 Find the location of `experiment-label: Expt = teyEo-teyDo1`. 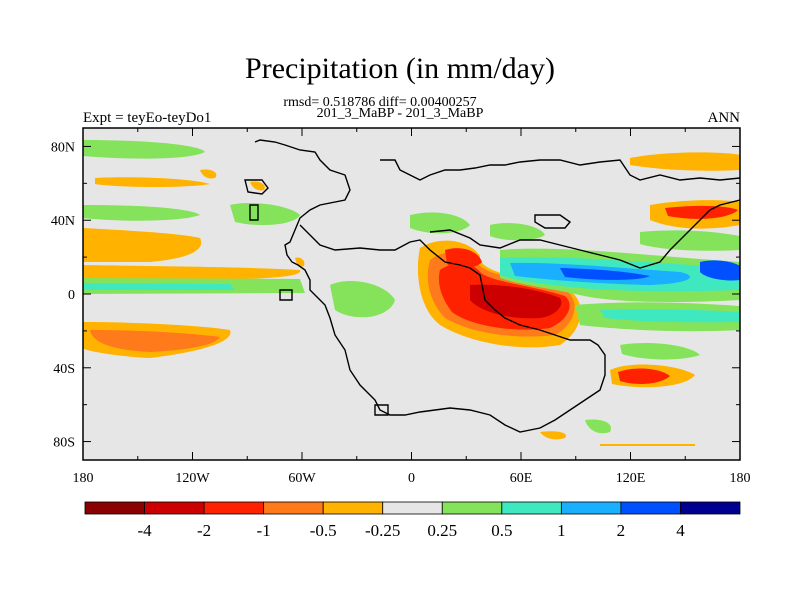

experiment-label: Expt = teyEo-teyDo1 is located at coordinates (147, 118).